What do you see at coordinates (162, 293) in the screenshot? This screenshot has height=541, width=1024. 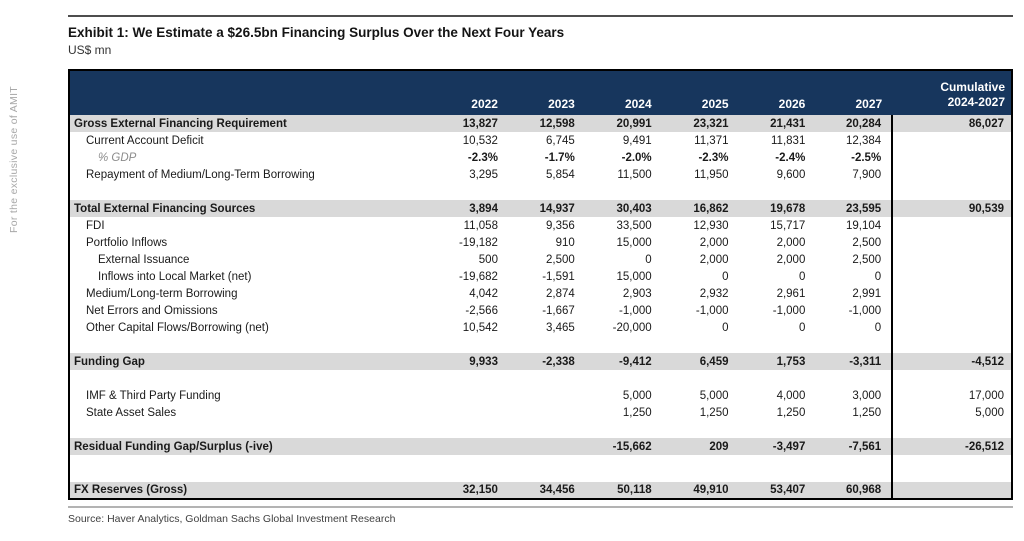 I see `row-label: Medium/Long-term Borrowing` at bounding box center [162, 293].